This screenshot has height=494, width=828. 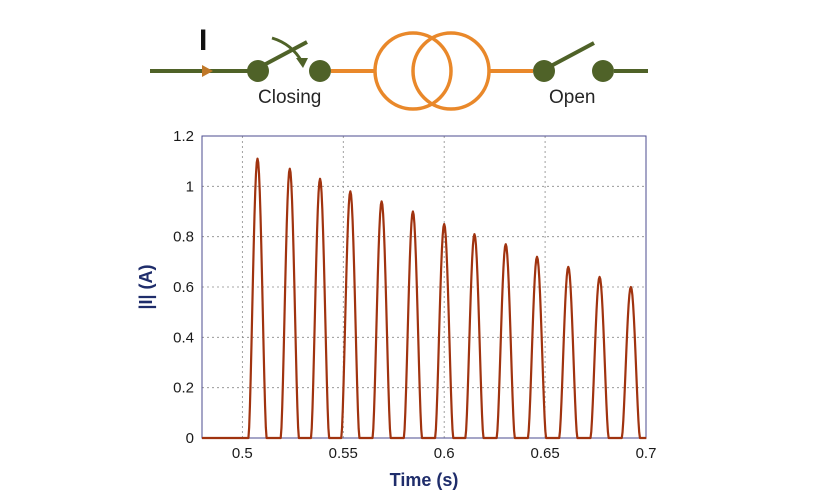 I want to click on x-axis-title: Time (s), so click(x=424, y=480).